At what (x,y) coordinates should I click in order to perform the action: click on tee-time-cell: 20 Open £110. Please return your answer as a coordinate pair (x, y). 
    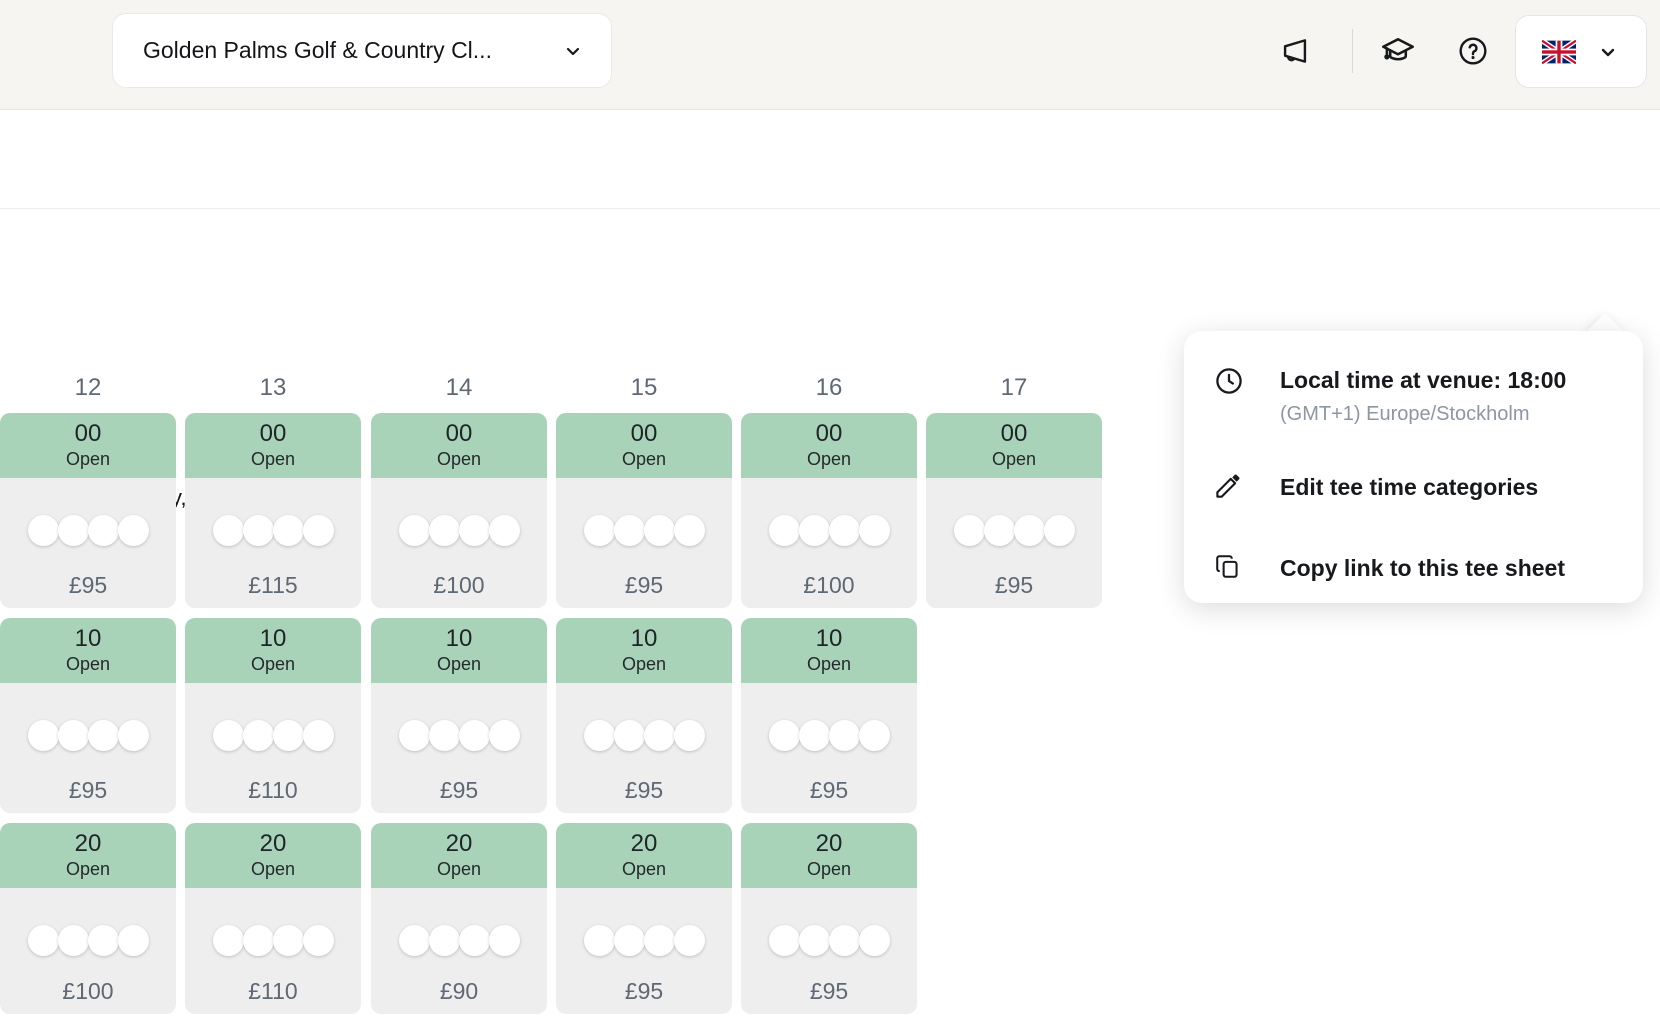
    Looking at the image, I should click on (273, 918).